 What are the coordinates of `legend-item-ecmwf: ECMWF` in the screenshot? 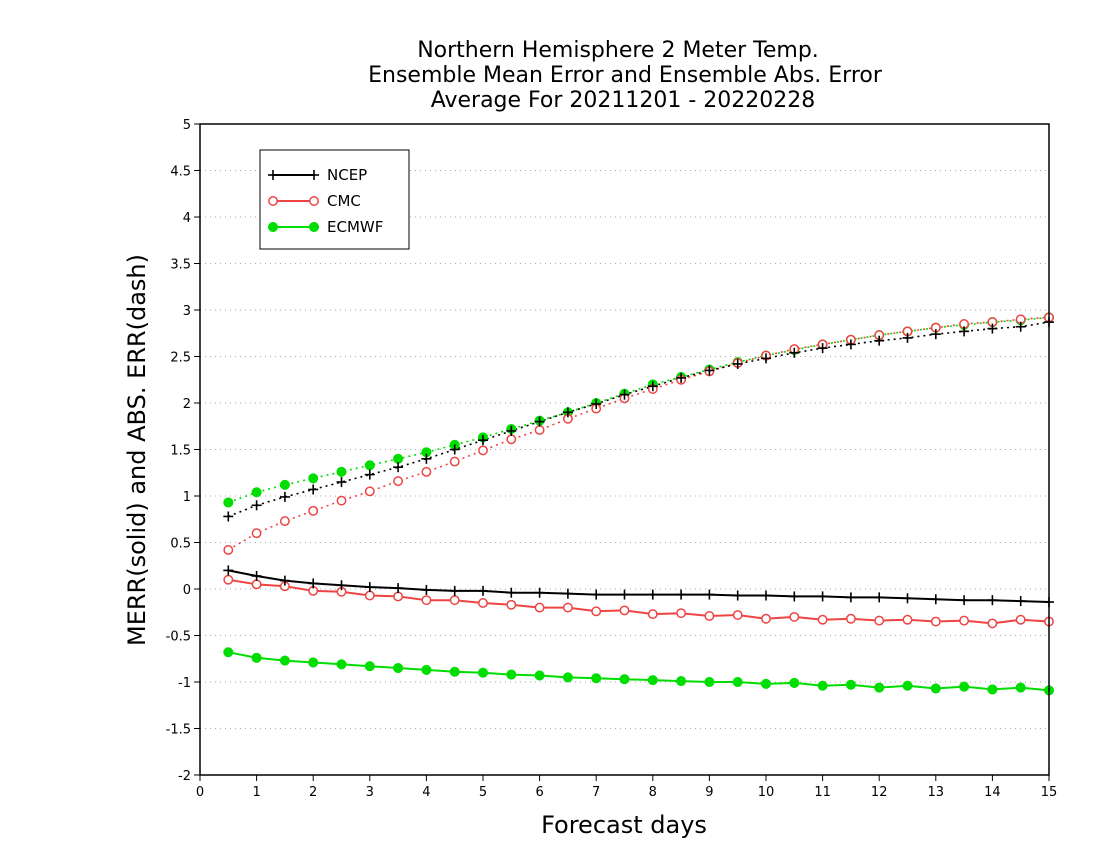 It's located at (325, 227).